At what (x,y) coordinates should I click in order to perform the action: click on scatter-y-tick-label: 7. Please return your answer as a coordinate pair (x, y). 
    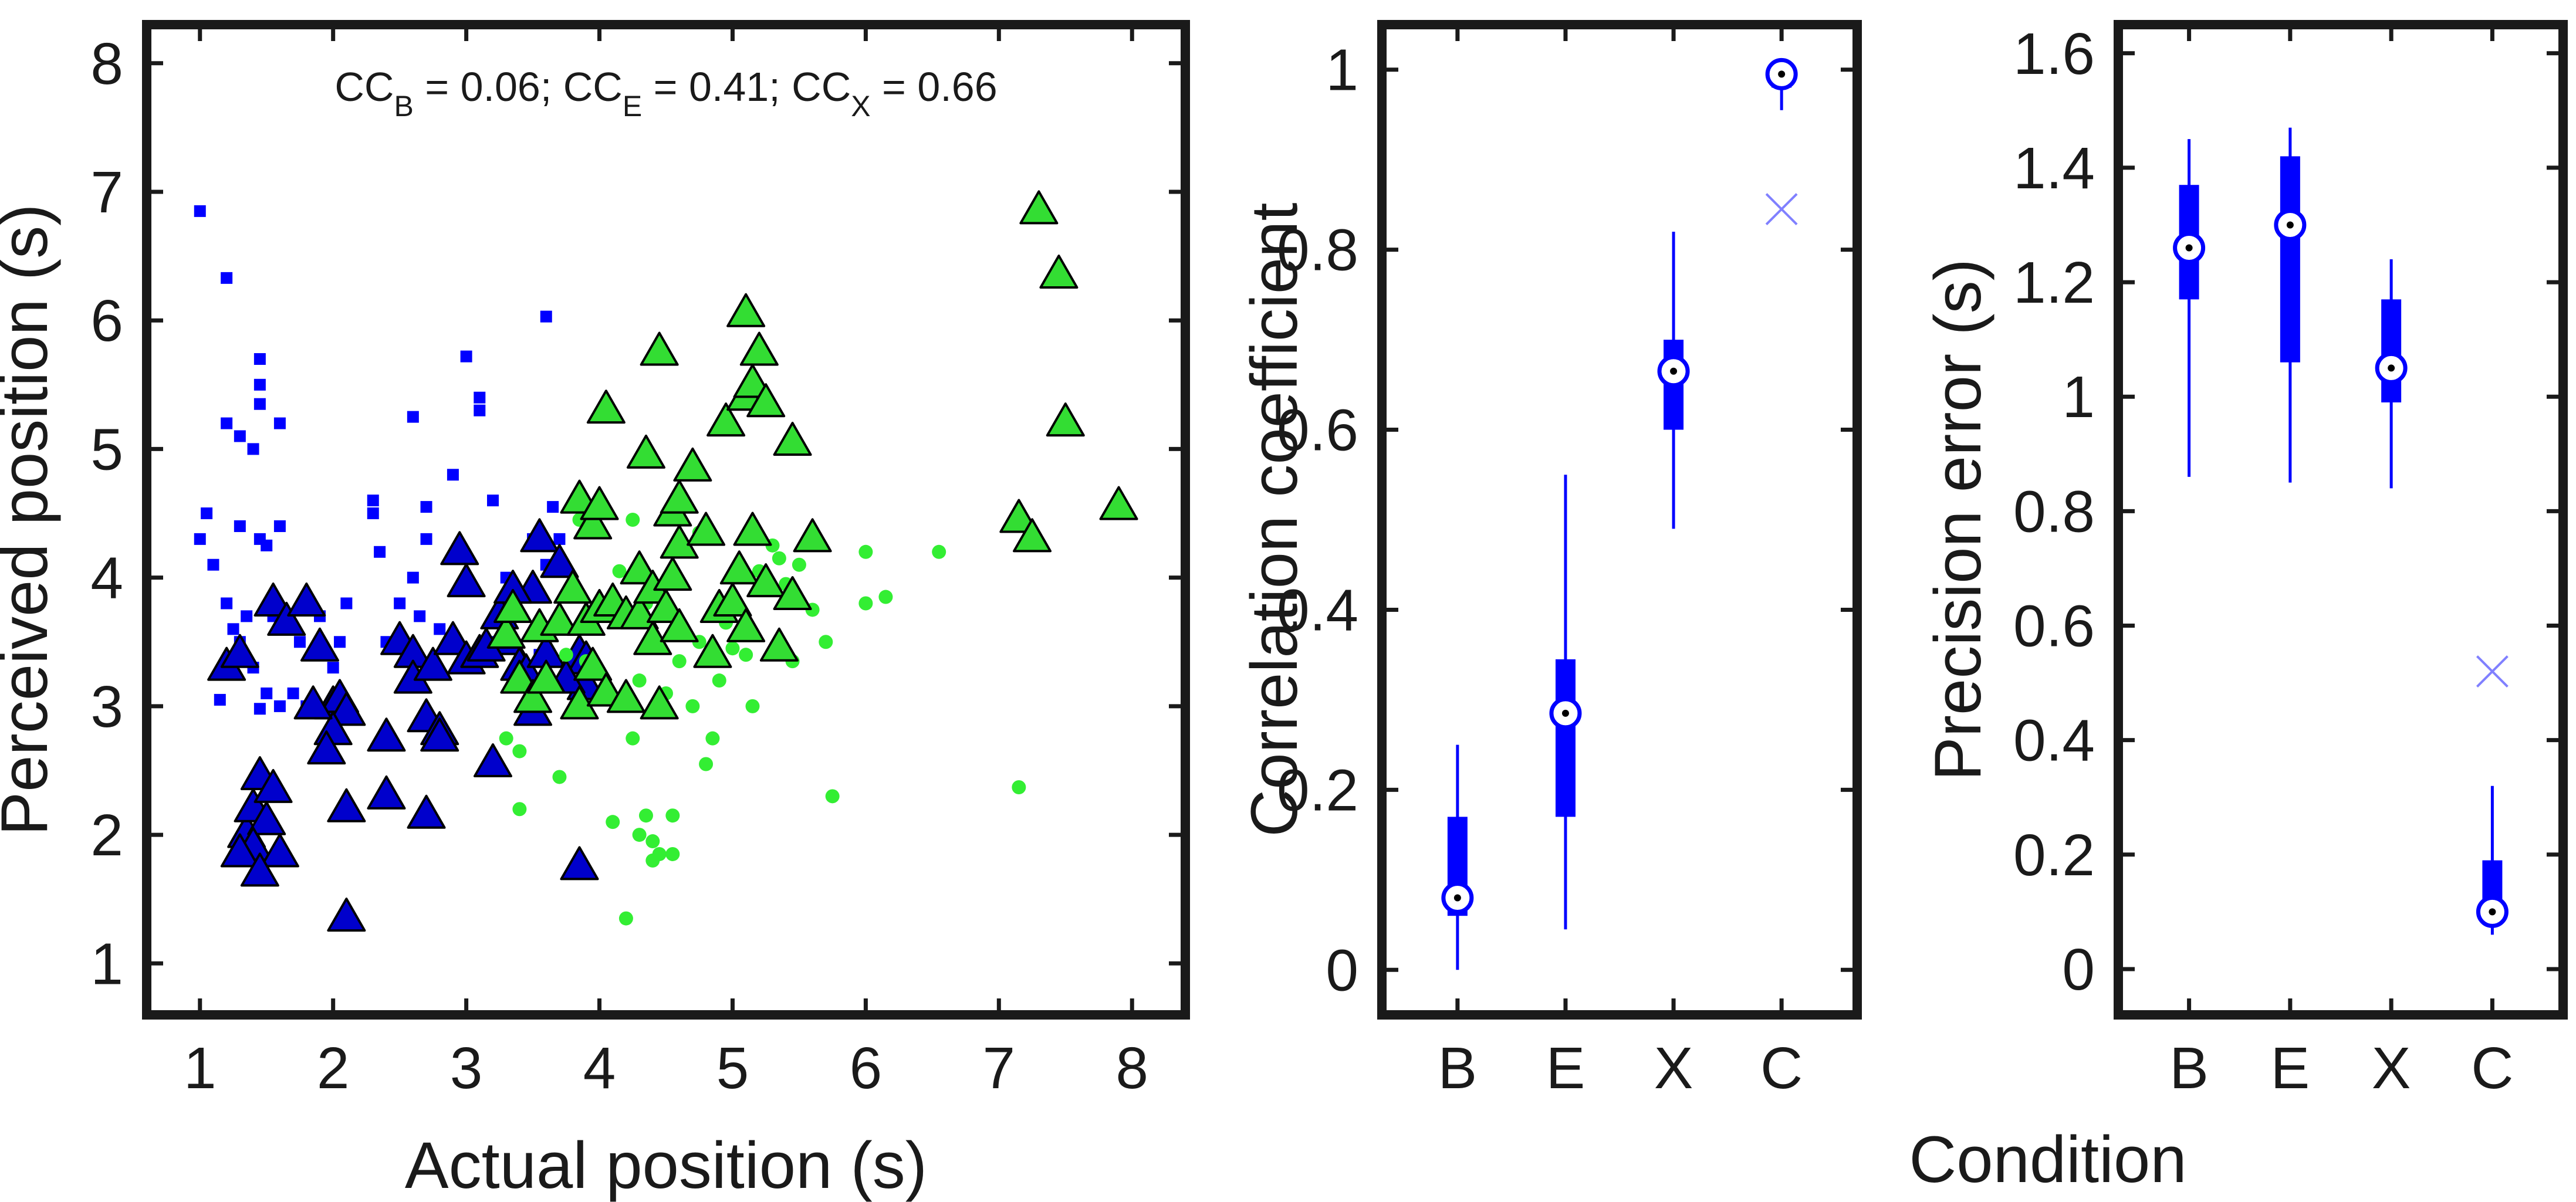
    Looking at the image, I should click on (106, 192).